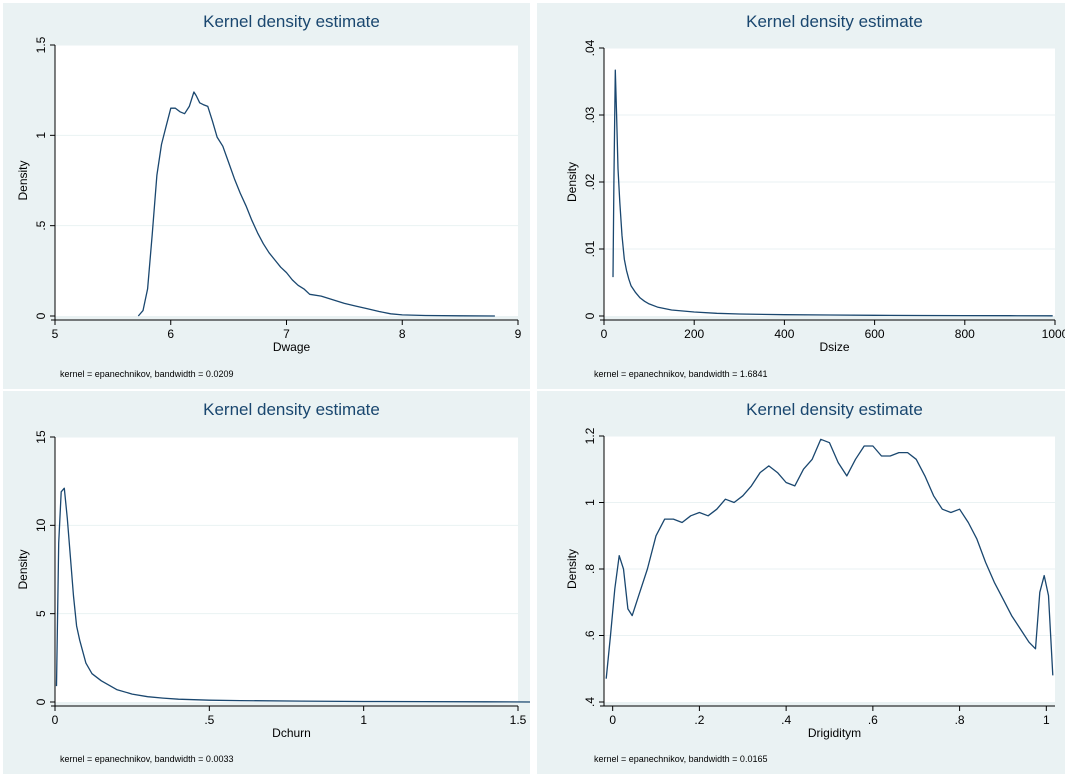 This screenshot has height=776, width=1068. I want to click on x-axis-label: Dwage, so click(292, 347).